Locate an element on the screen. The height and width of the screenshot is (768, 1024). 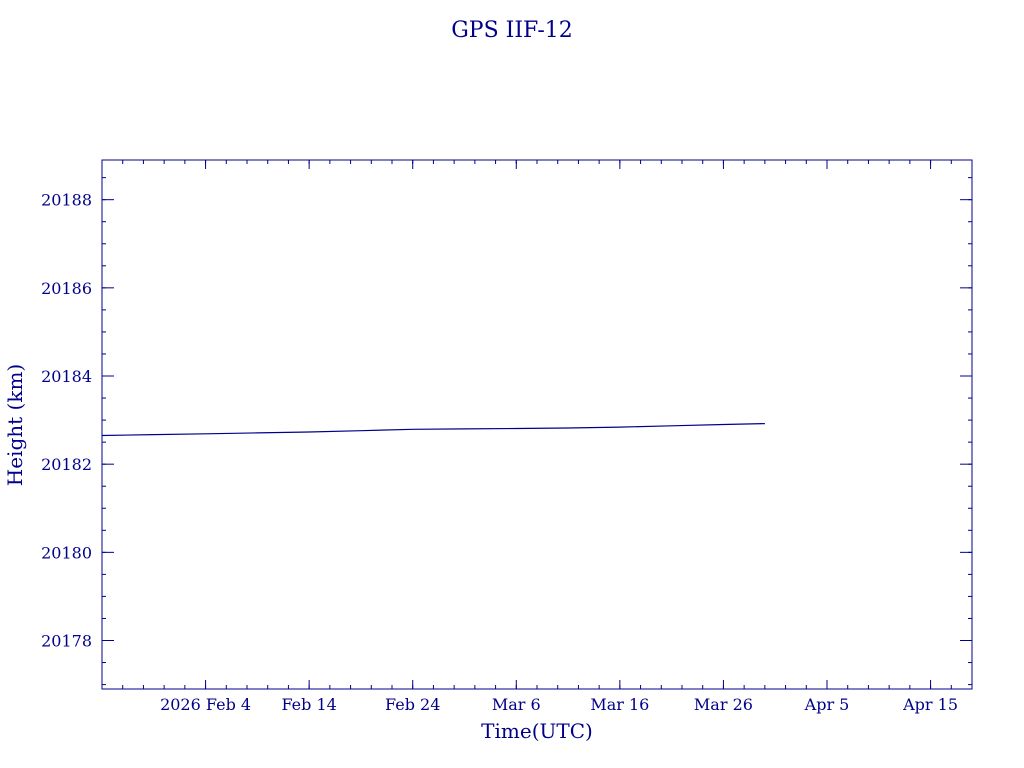
x-axis-label: Time(UTC) is located at coordinates (537, 731).